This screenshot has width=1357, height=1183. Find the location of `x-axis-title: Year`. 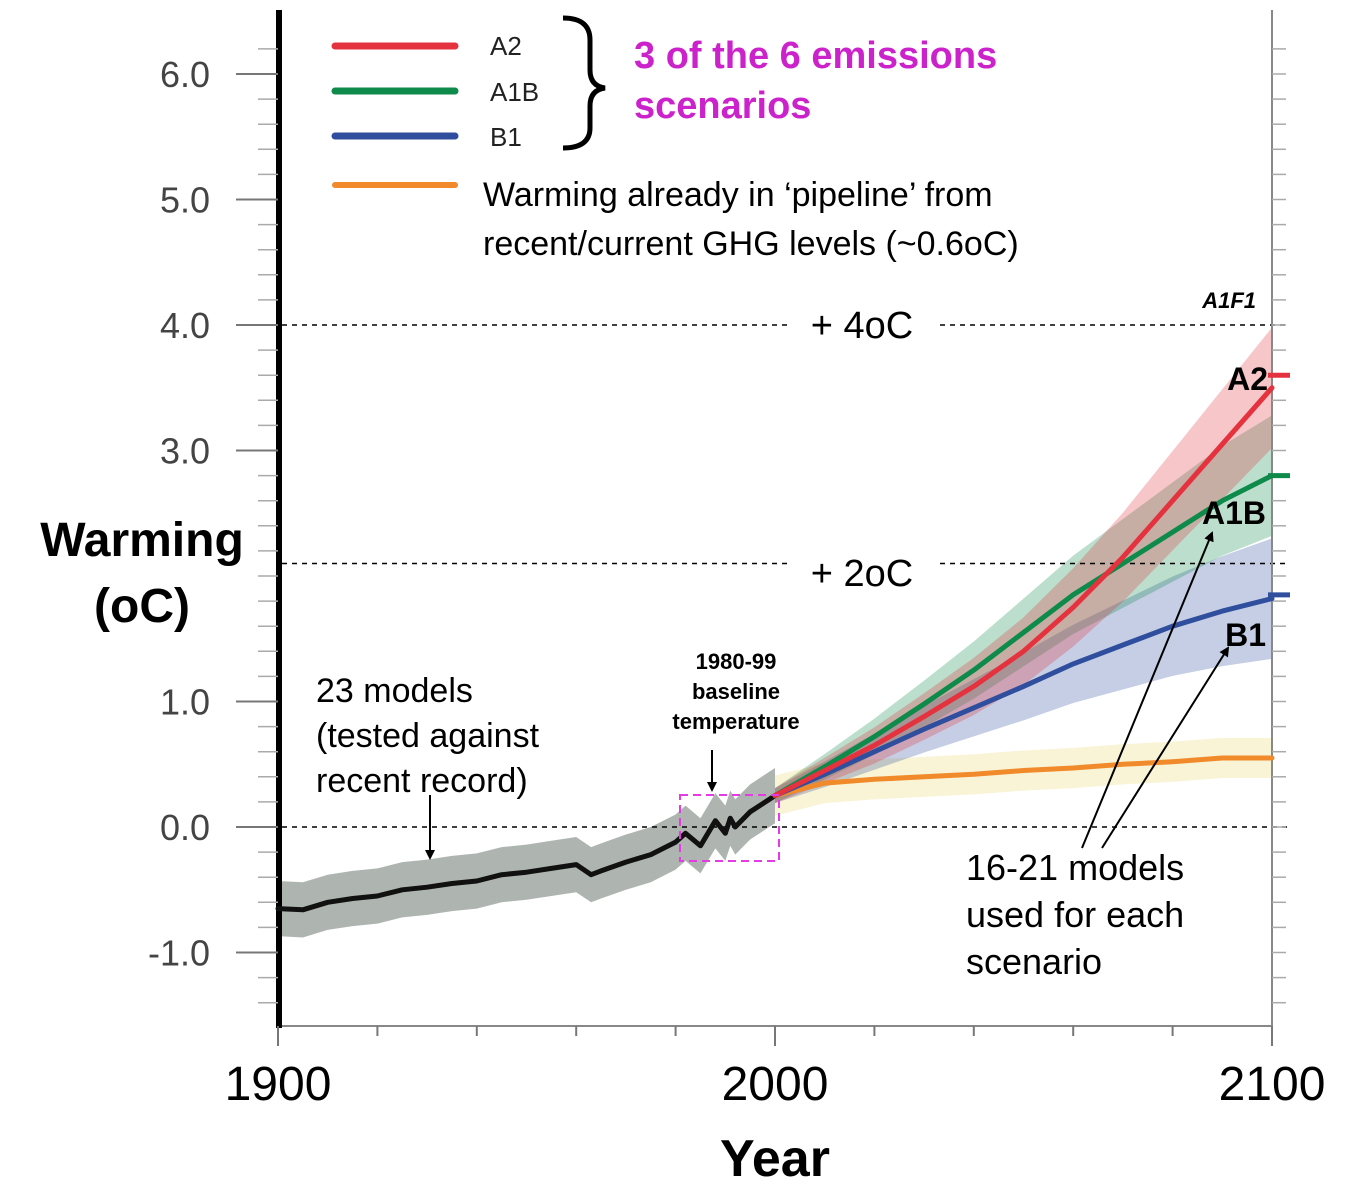

x-axis-title: Year is located at coordinates (775, 1156).